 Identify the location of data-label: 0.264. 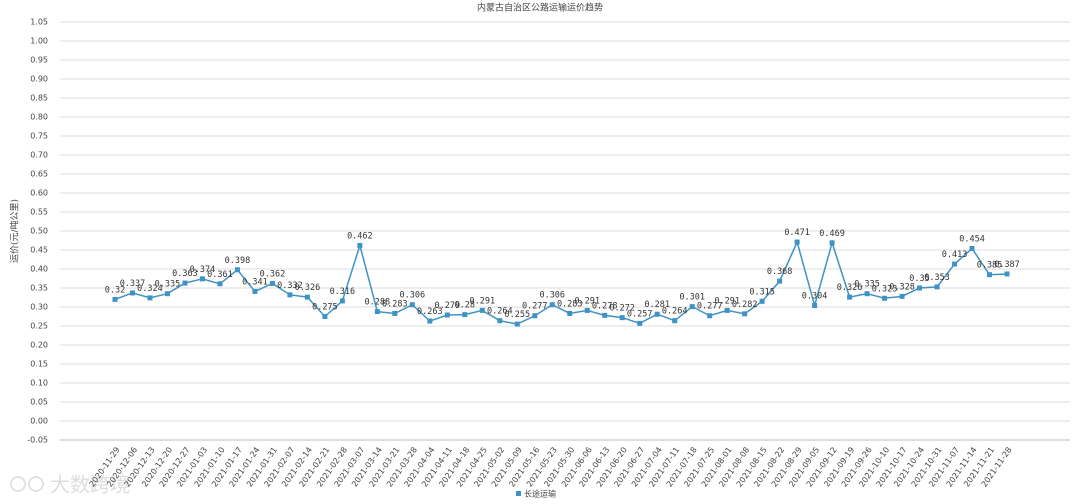
(500, 312).